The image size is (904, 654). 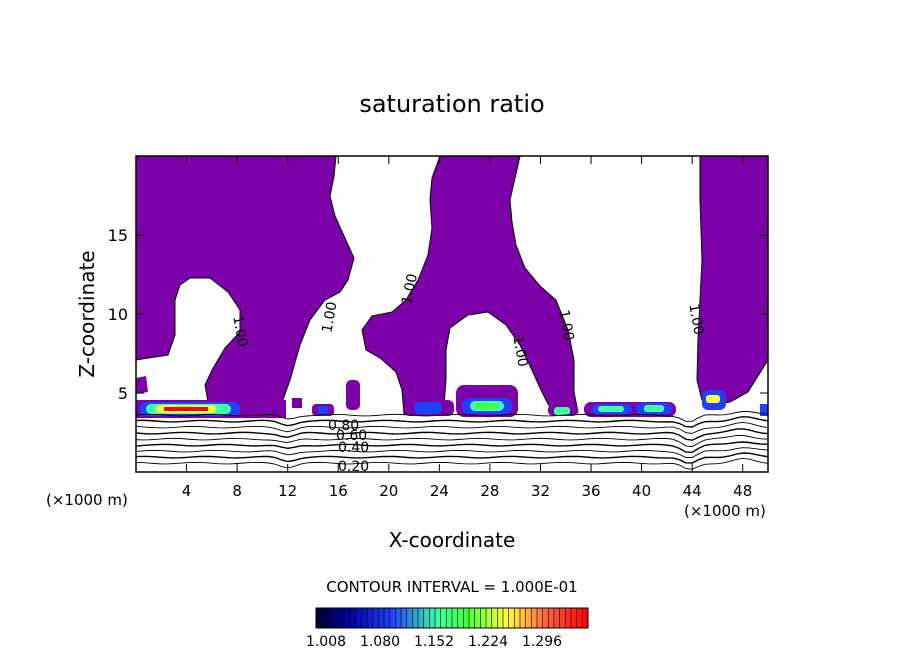 What do you see at coordinates (353, 467) in the screenshot?
I see `contour-label: 0.20` at bounding box center [353, 467].